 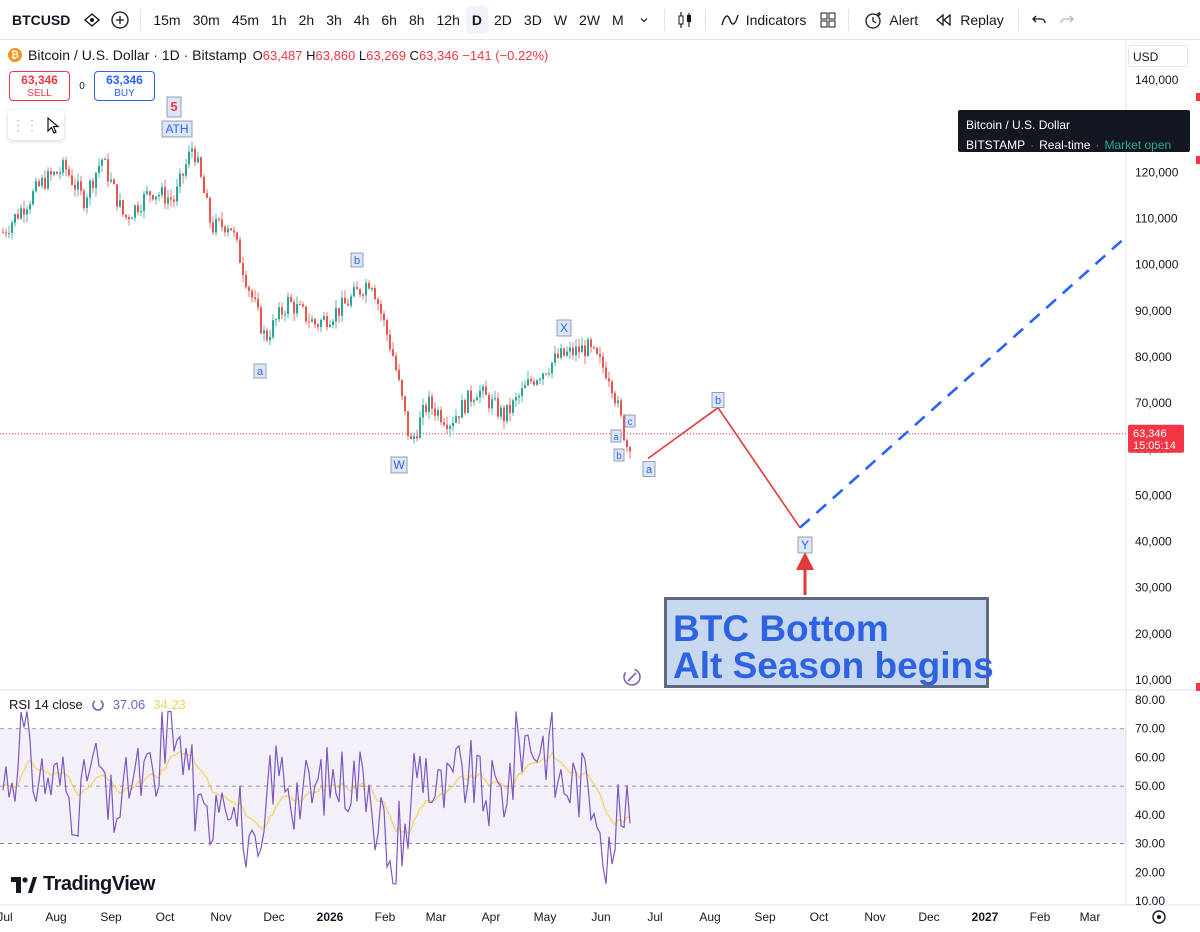 I want to click on wave-5-label-box, so click(x=174, y=107).